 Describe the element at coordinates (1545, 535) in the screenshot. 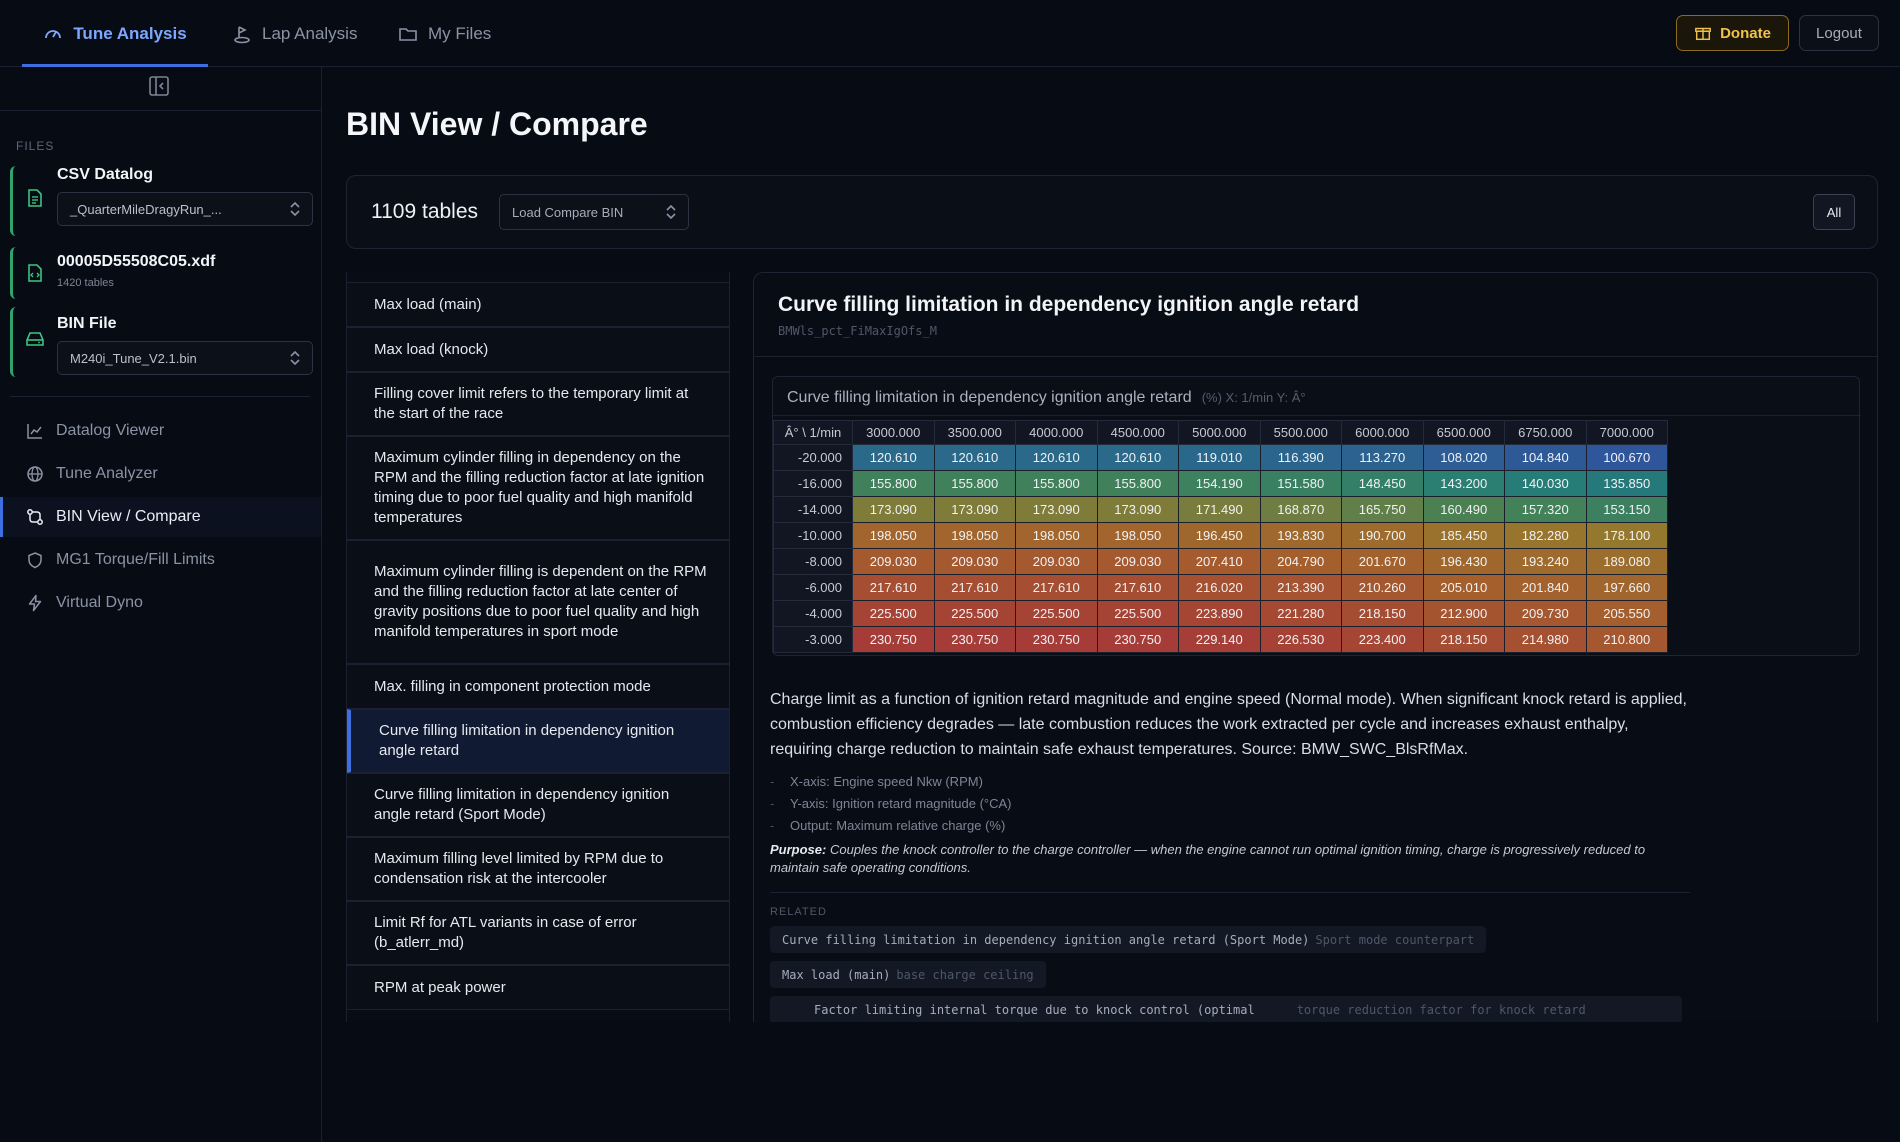

I see `map-cell: 182.280` at that location.